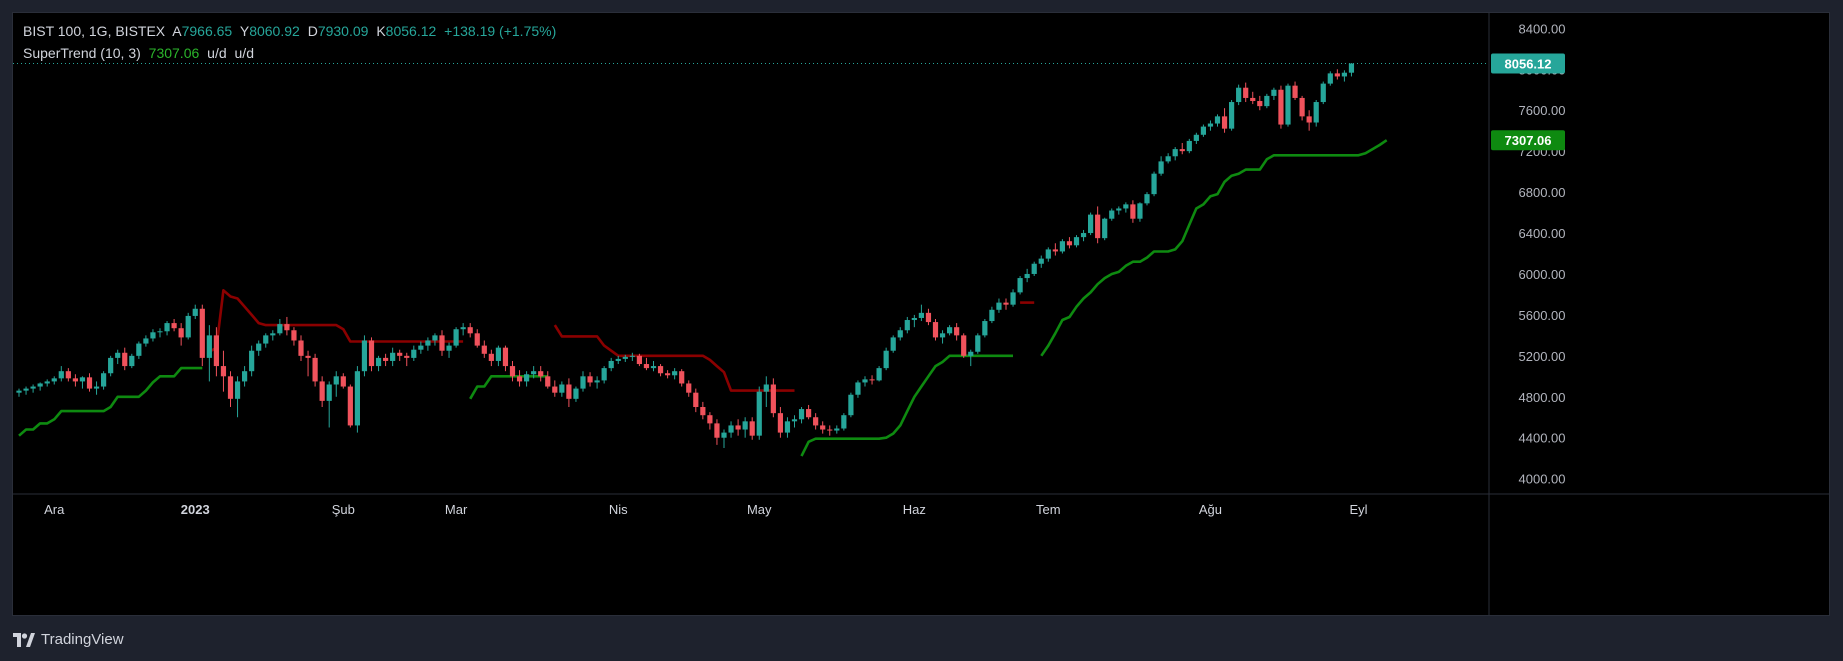 This screenshot has height=661, width=1843. What do you see at coordinates (94, 31) in the screenshot?
I see `symbol-label: BIST 100, 1G, BISTEX` at bounding box center [94, 31].